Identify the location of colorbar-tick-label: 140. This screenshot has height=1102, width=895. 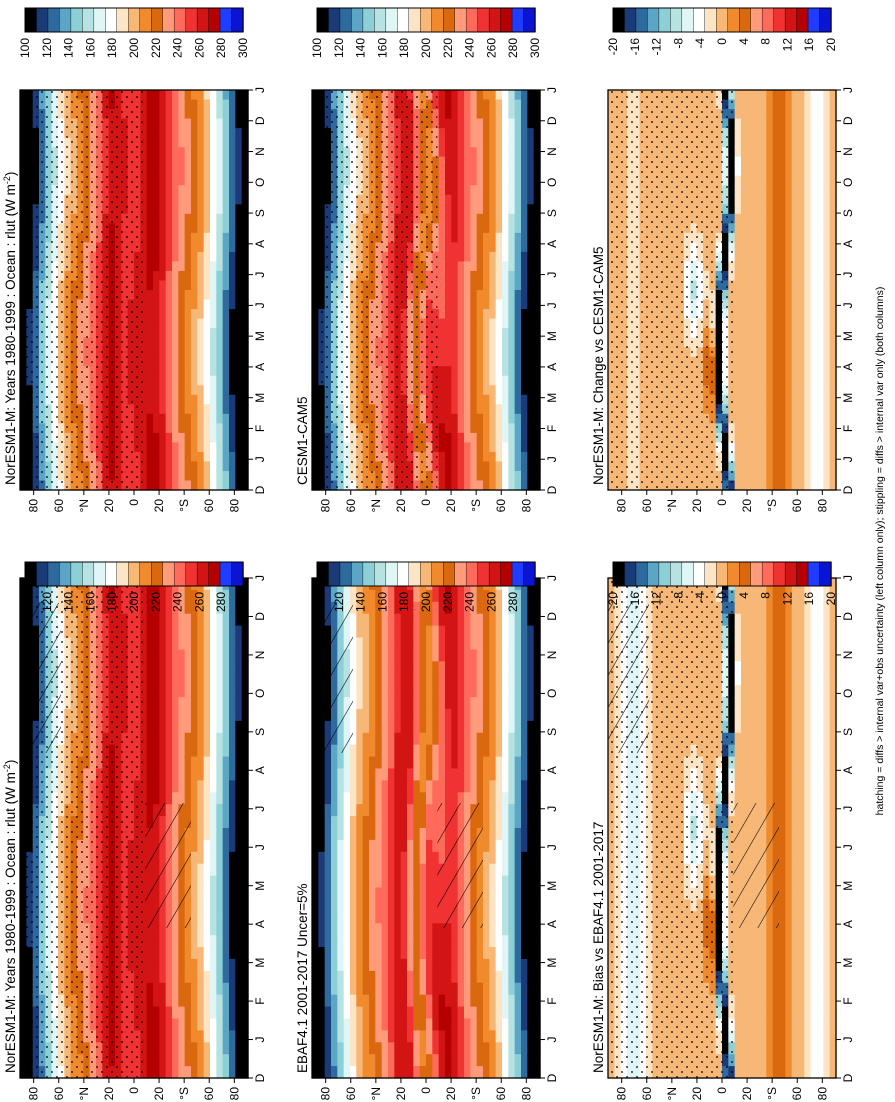
(361, 602).